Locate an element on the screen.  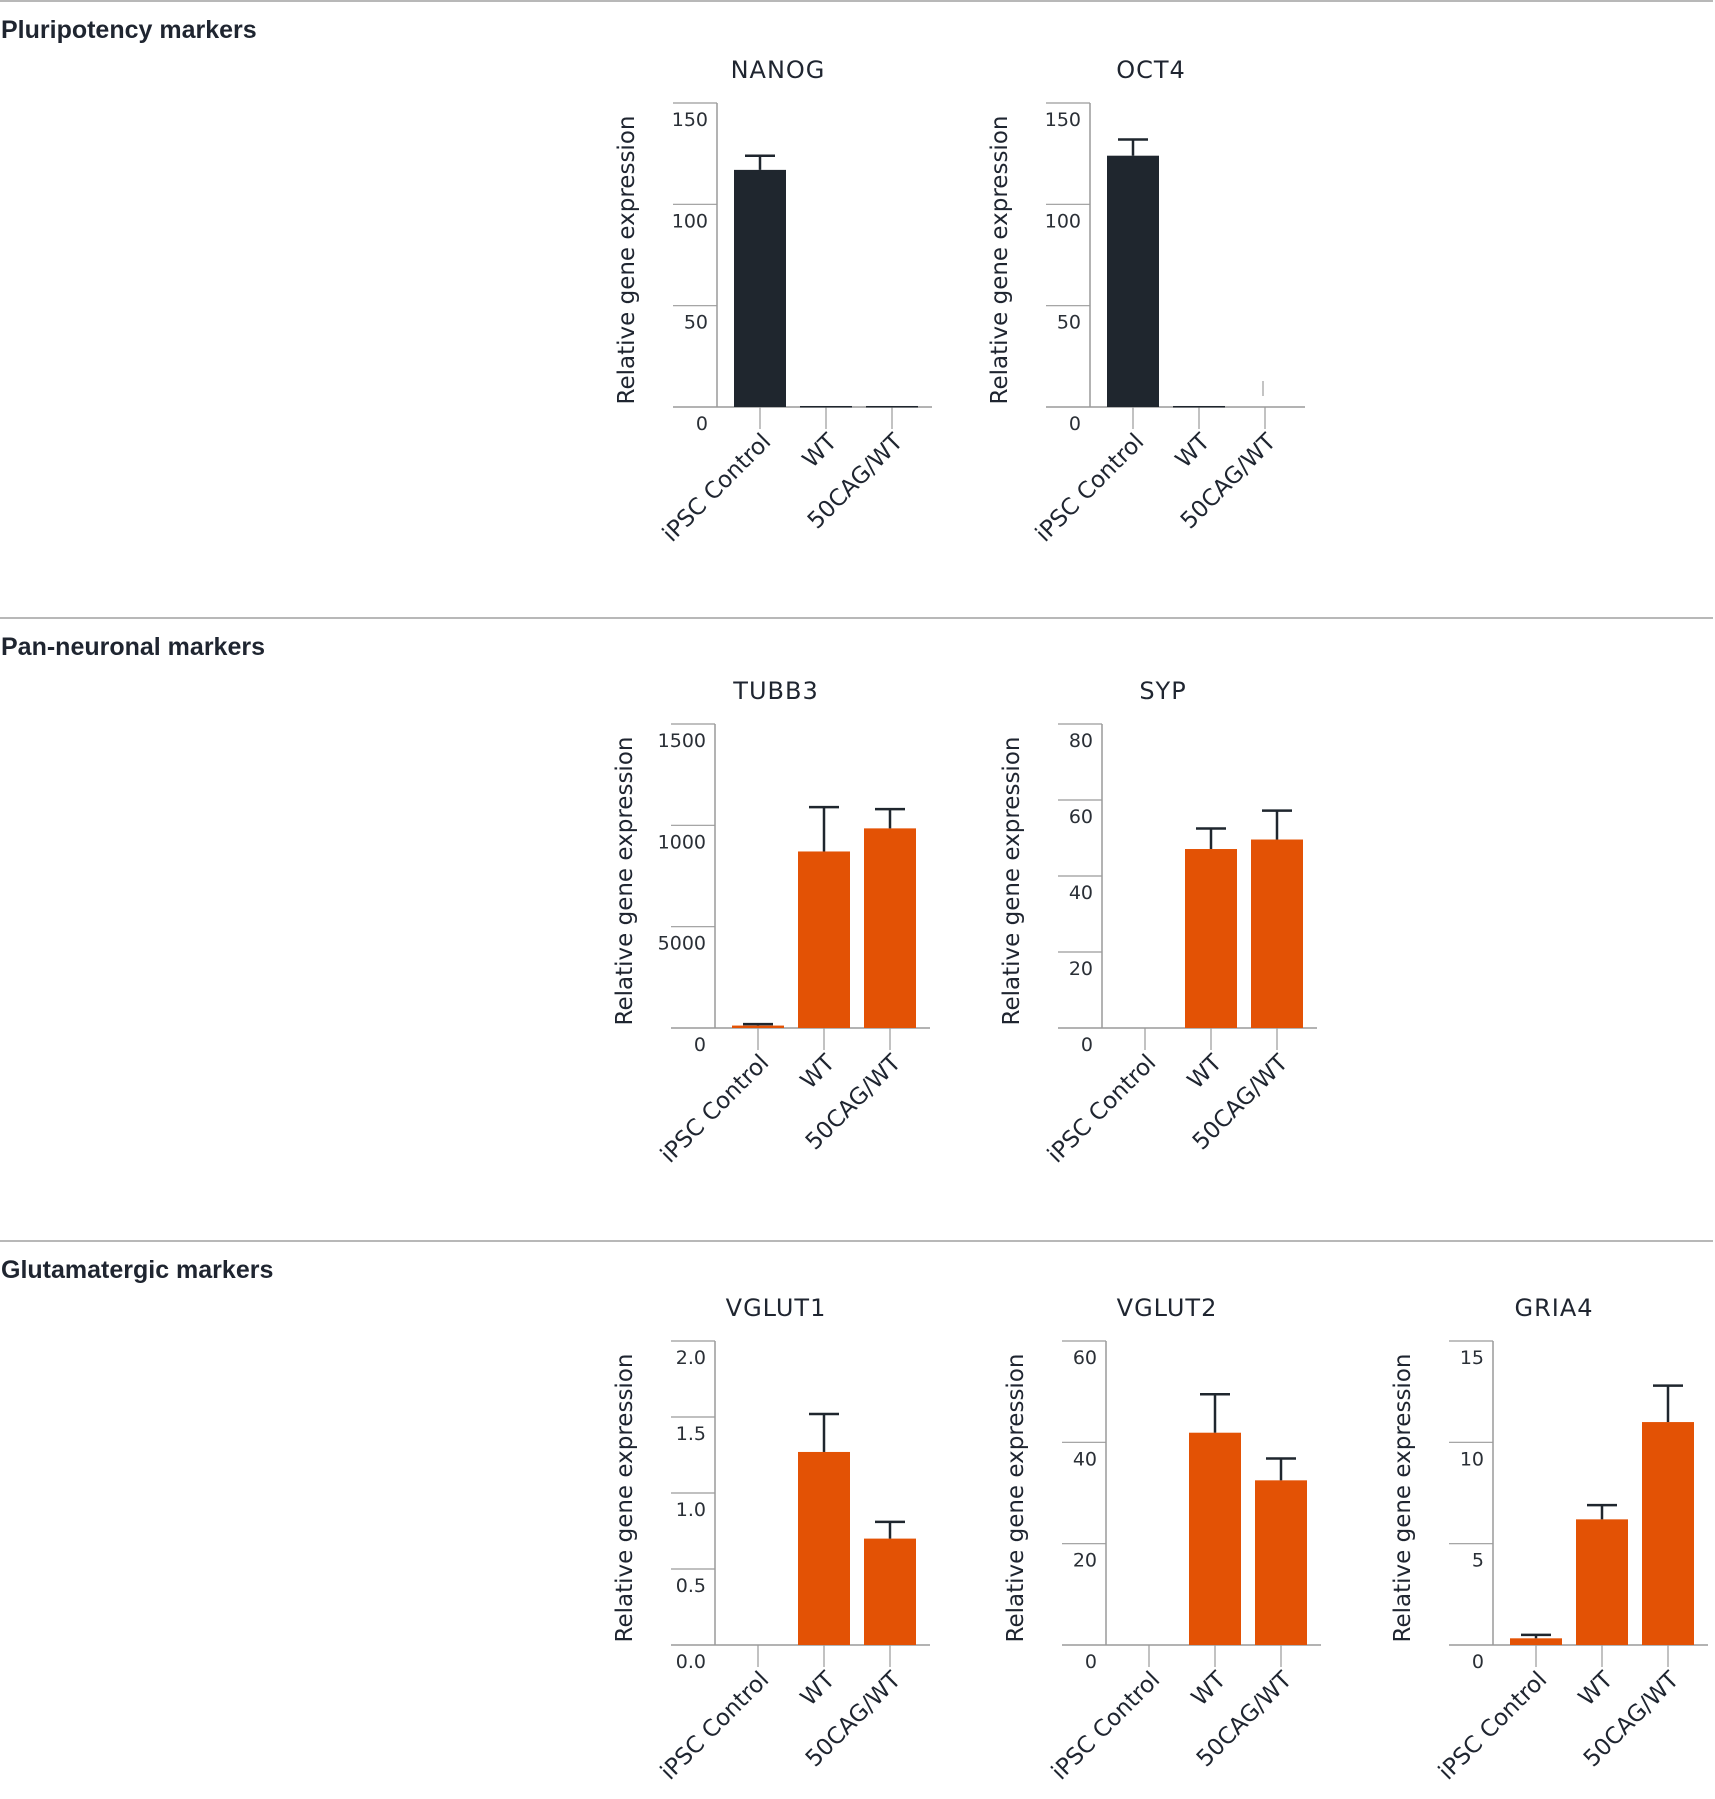
section-heading: Pan-neuronal markers is located at coordinates (133, 647).